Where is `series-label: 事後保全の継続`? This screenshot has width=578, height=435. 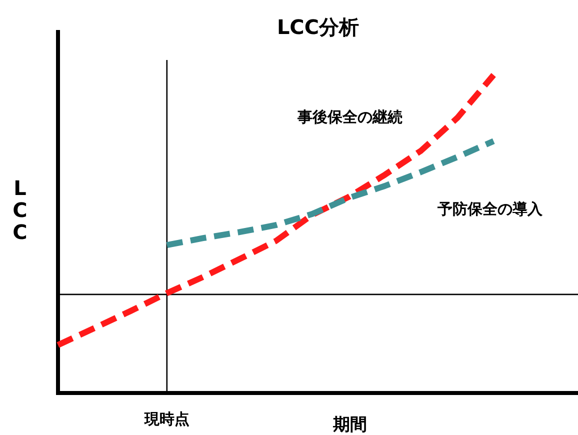
series-label: 事後保全の継続 is located at coordinates (350, 117).